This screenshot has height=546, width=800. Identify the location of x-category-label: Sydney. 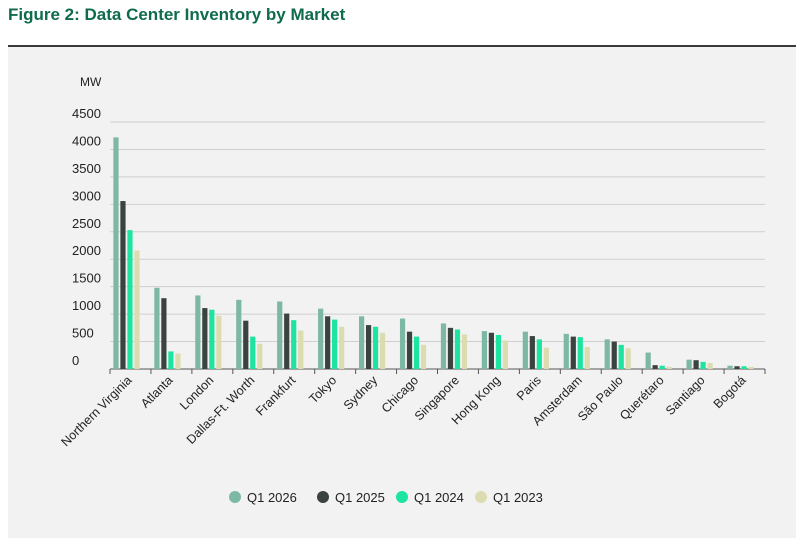
(361, 393).